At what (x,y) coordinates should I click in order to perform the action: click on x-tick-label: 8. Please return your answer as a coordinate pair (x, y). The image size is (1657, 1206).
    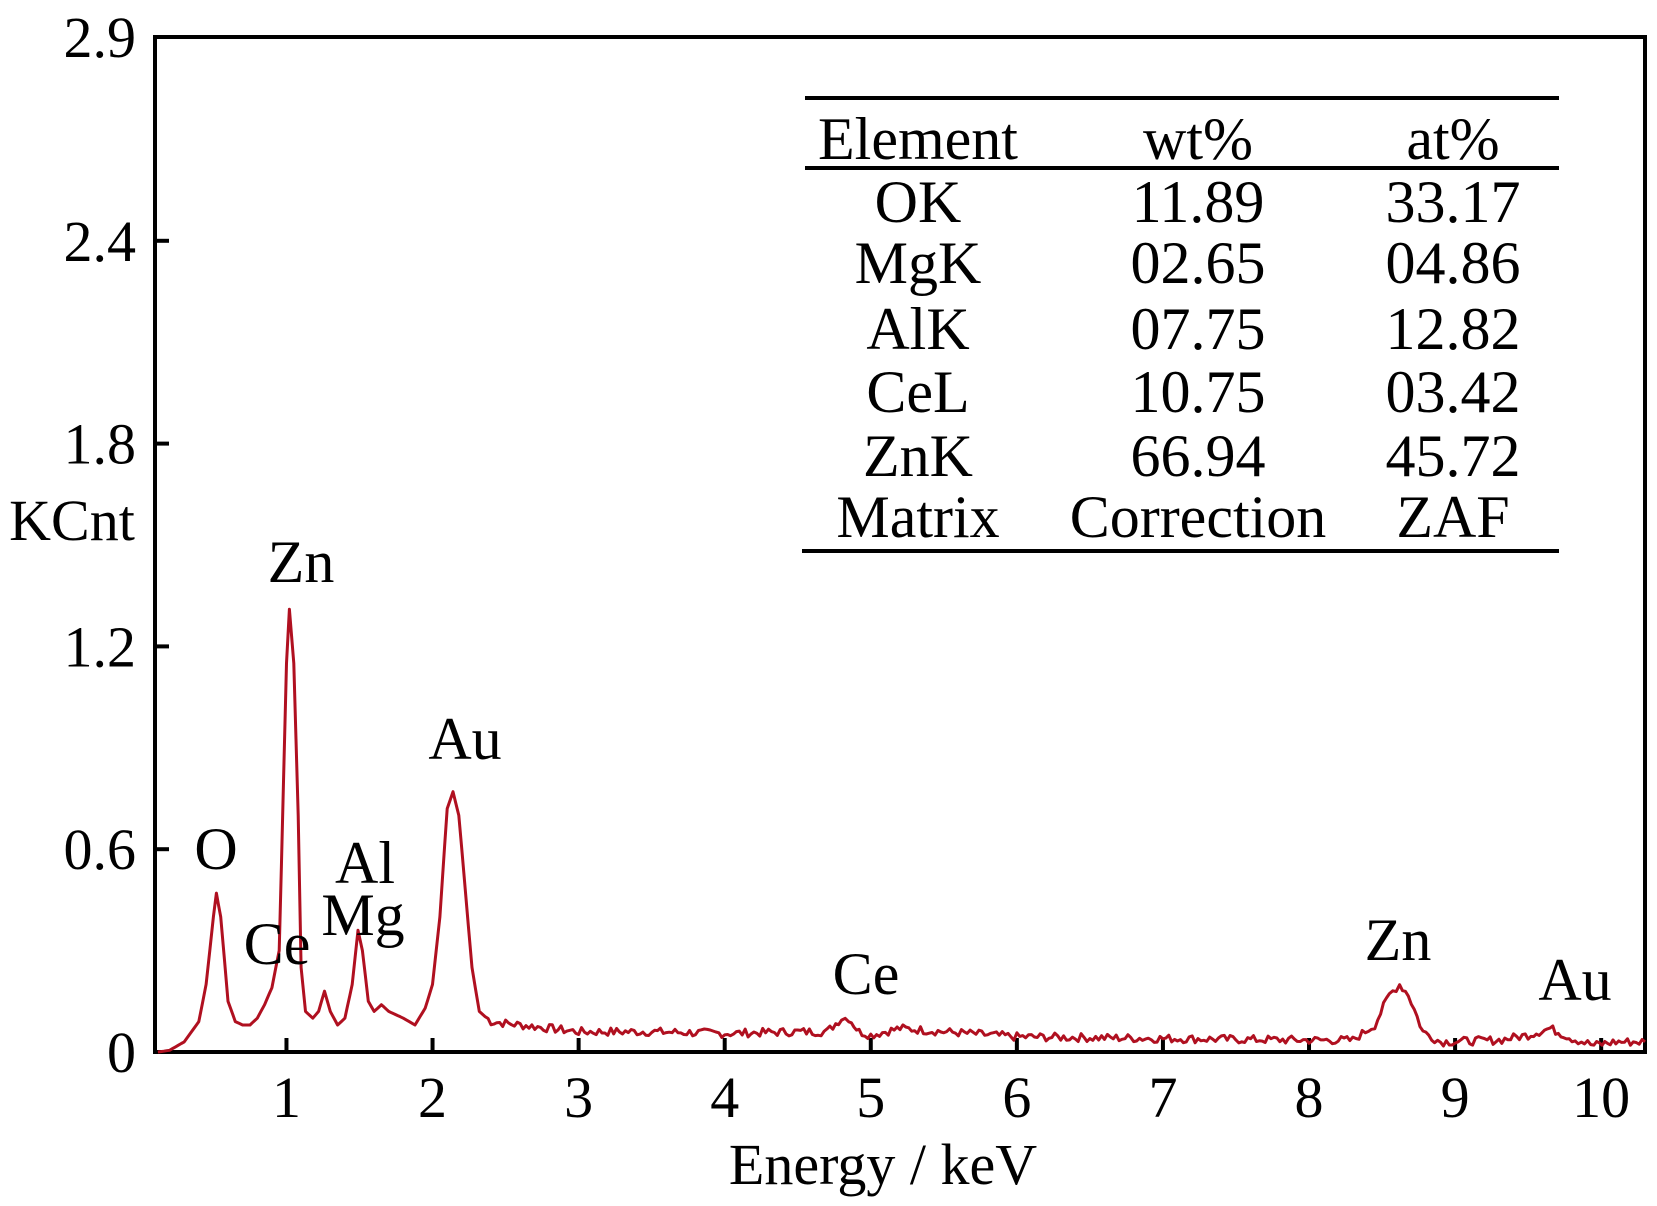
    Looking at the image, I should click on (1309, 1097).